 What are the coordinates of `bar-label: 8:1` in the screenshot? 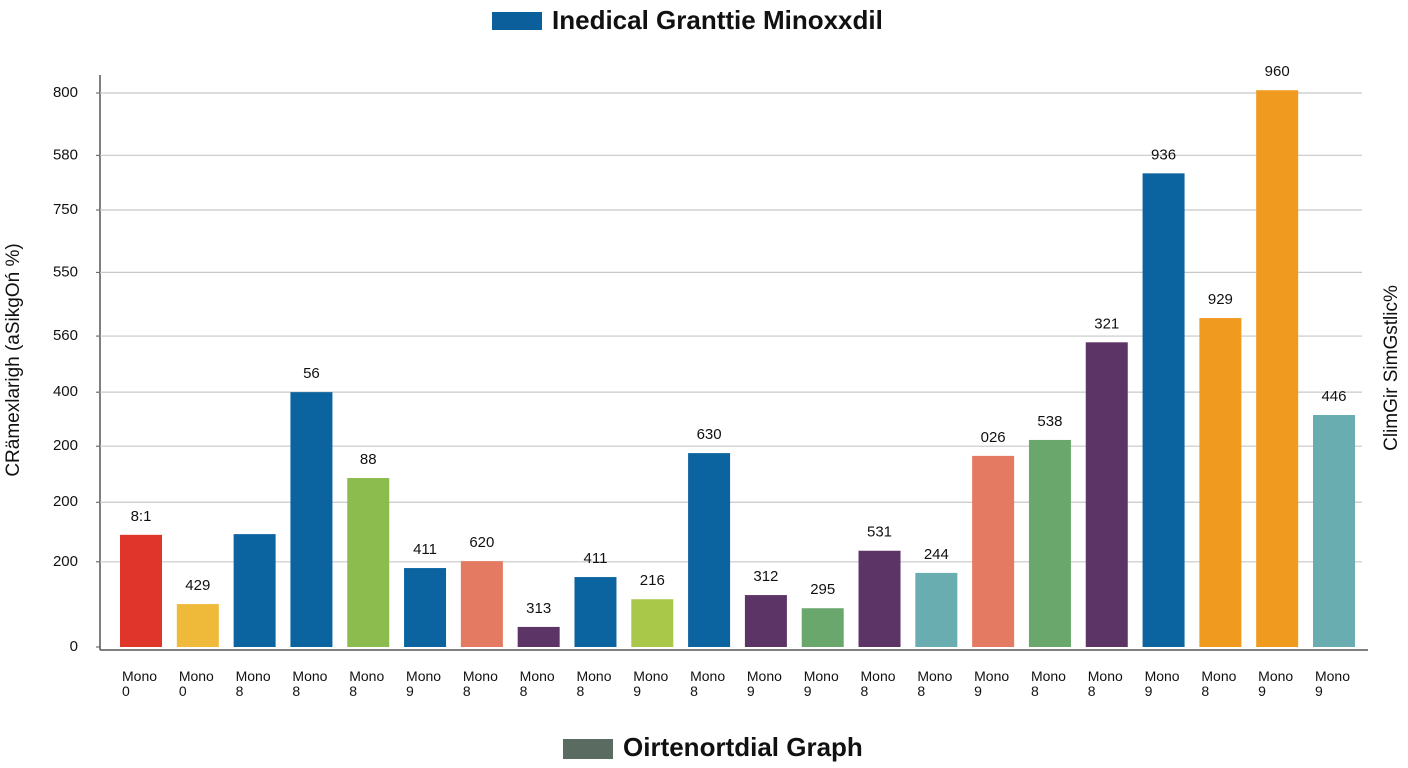 It's located at (141, 516).